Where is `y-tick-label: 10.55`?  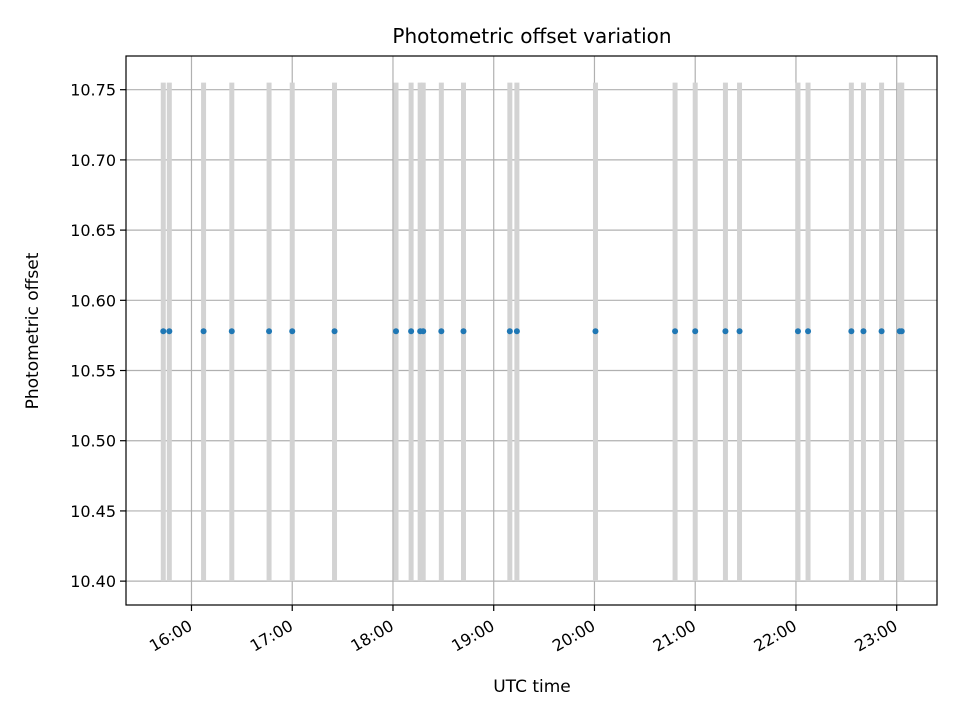 y-tick-label: 10.55 is located at coordinates (93, 371).